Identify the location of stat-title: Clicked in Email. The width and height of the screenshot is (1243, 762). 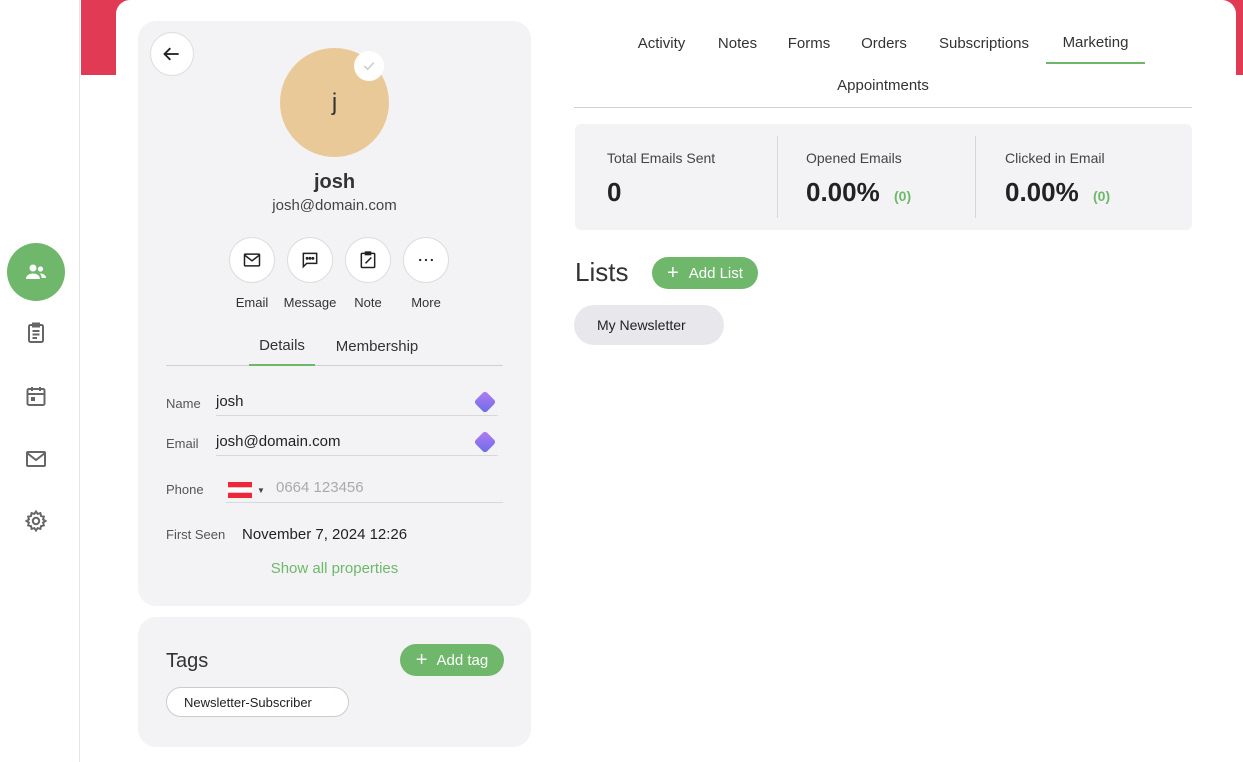
(1055, 158).